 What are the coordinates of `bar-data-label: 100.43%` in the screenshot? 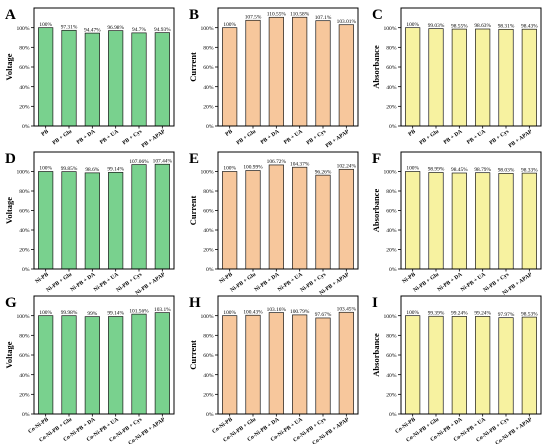 It's located at (253, 312).